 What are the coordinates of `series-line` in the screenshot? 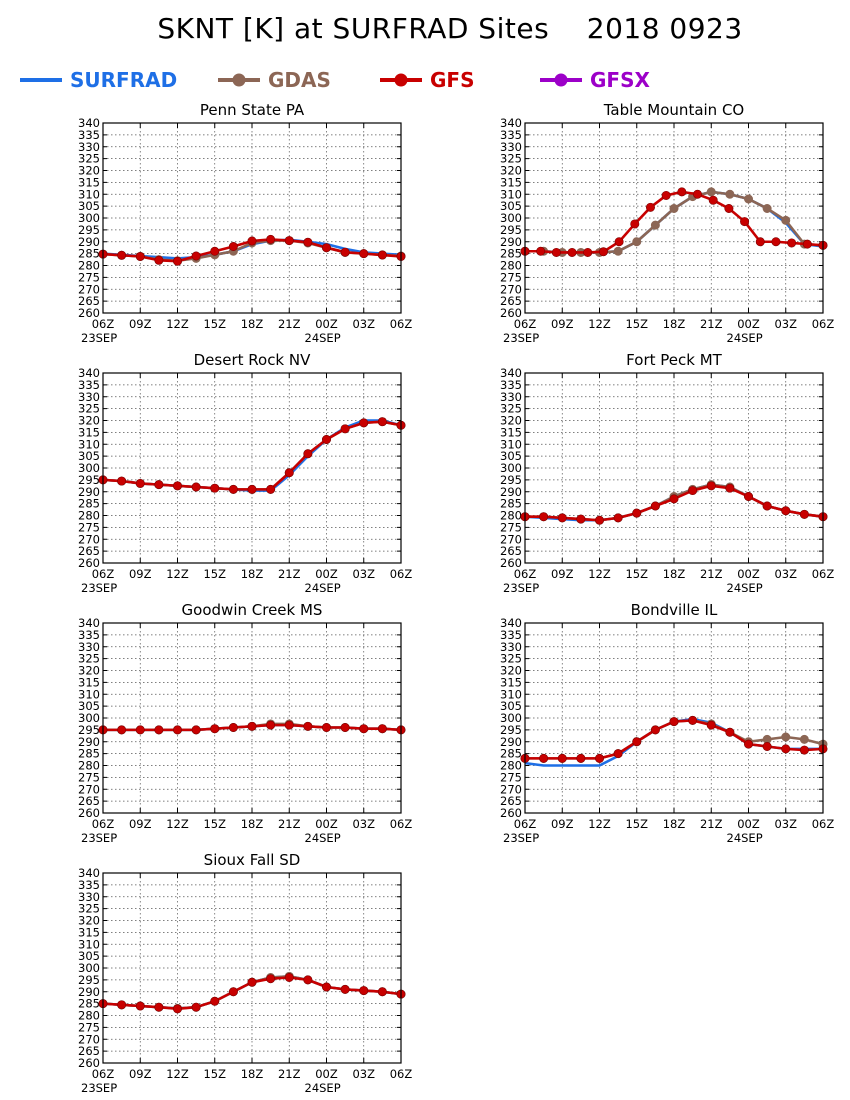 It's located at (252, 455).